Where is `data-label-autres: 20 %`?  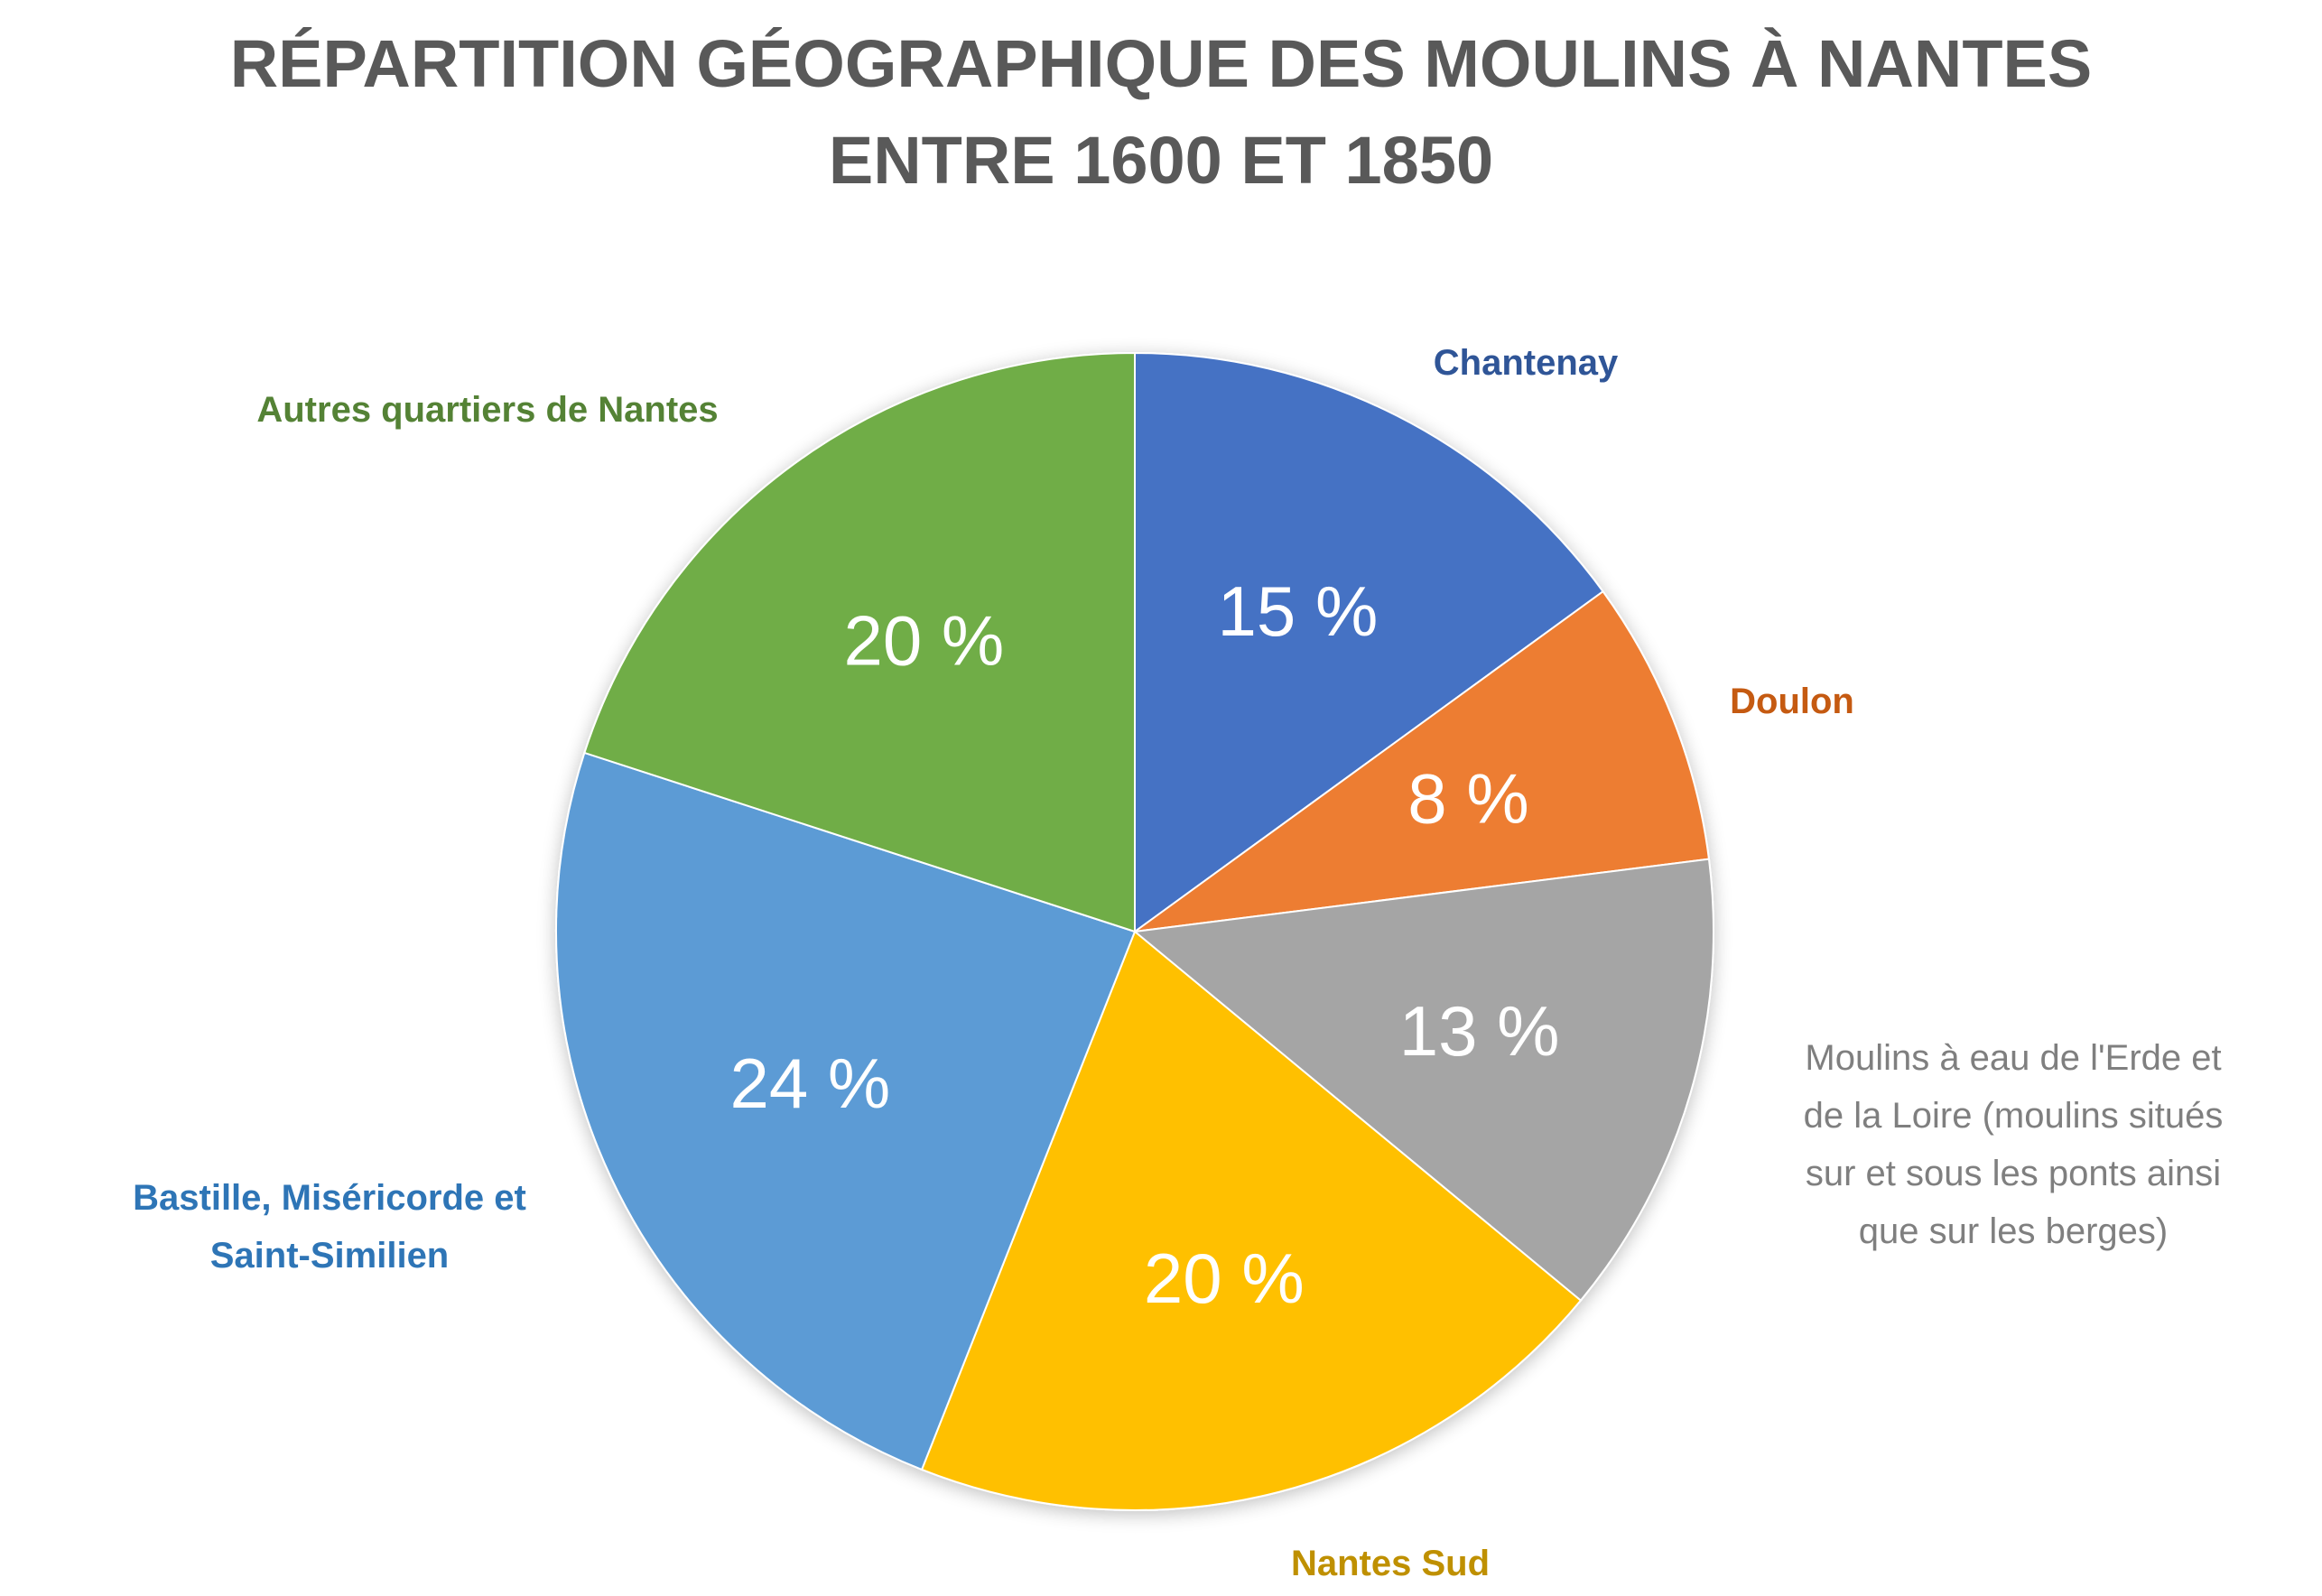 data-label-autres: 20 % is located at coordinates (924, 640).